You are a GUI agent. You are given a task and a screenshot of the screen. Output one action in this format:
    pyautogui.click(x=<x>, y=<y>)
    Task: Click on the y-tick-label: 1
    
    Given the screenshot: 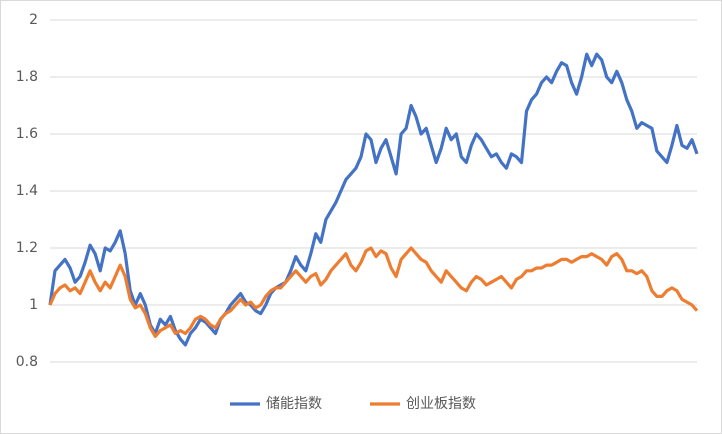 What is the action you would take?
    pyautogui.click(x=33, y=305)
    